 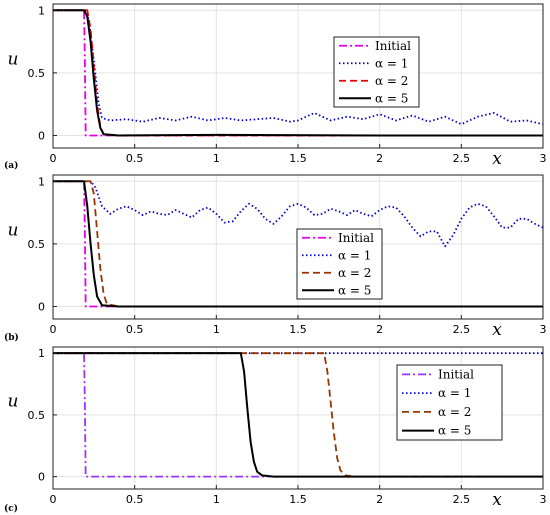 I want to click on panel-label: (a), so click(x=11, y=165).